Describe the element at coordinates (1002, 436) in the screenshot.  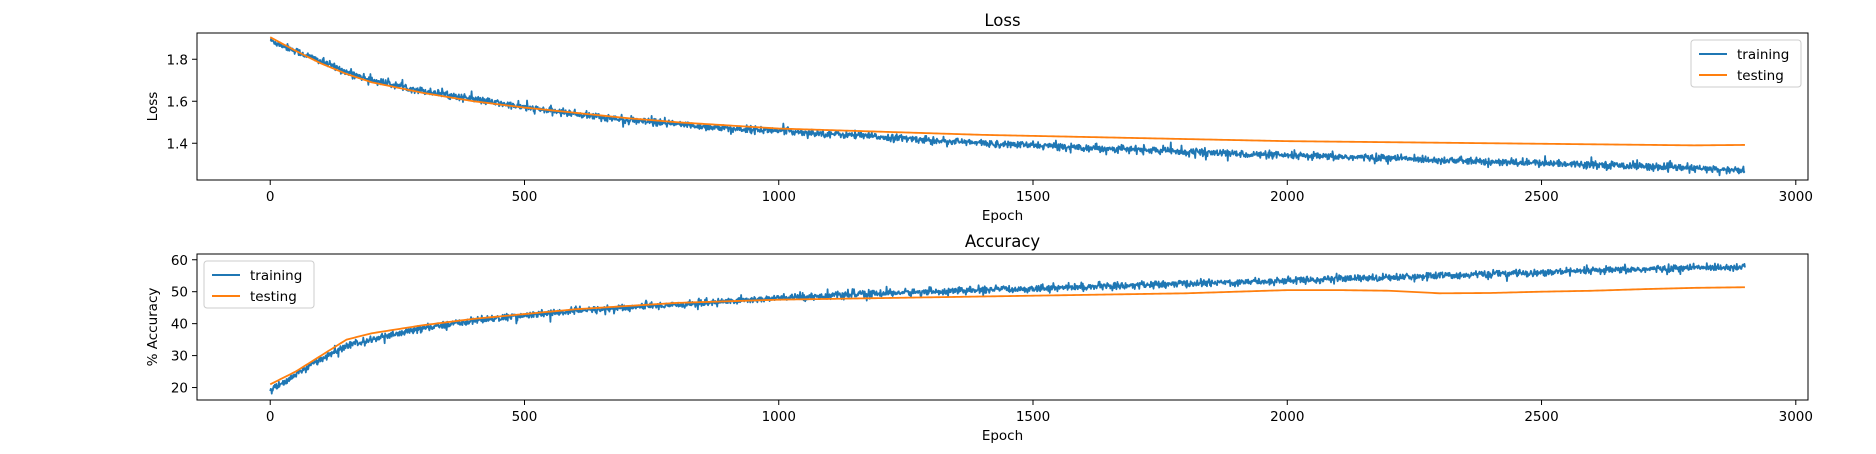
I see `accuracy-xlabel: Epoch` at that location.